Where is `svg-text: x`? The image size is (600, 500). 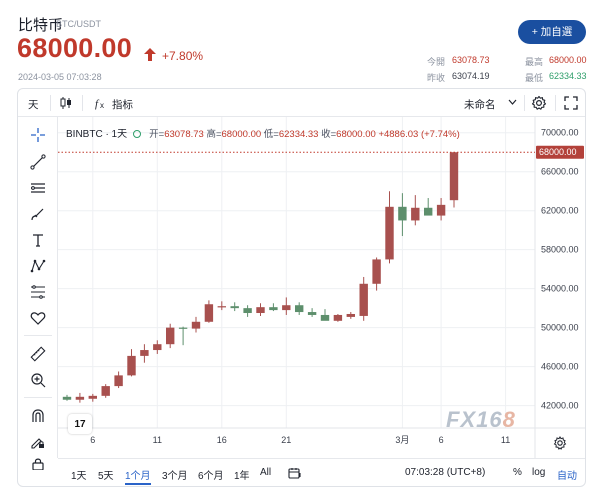 svg-text: x is located at coordinates (102, 105).